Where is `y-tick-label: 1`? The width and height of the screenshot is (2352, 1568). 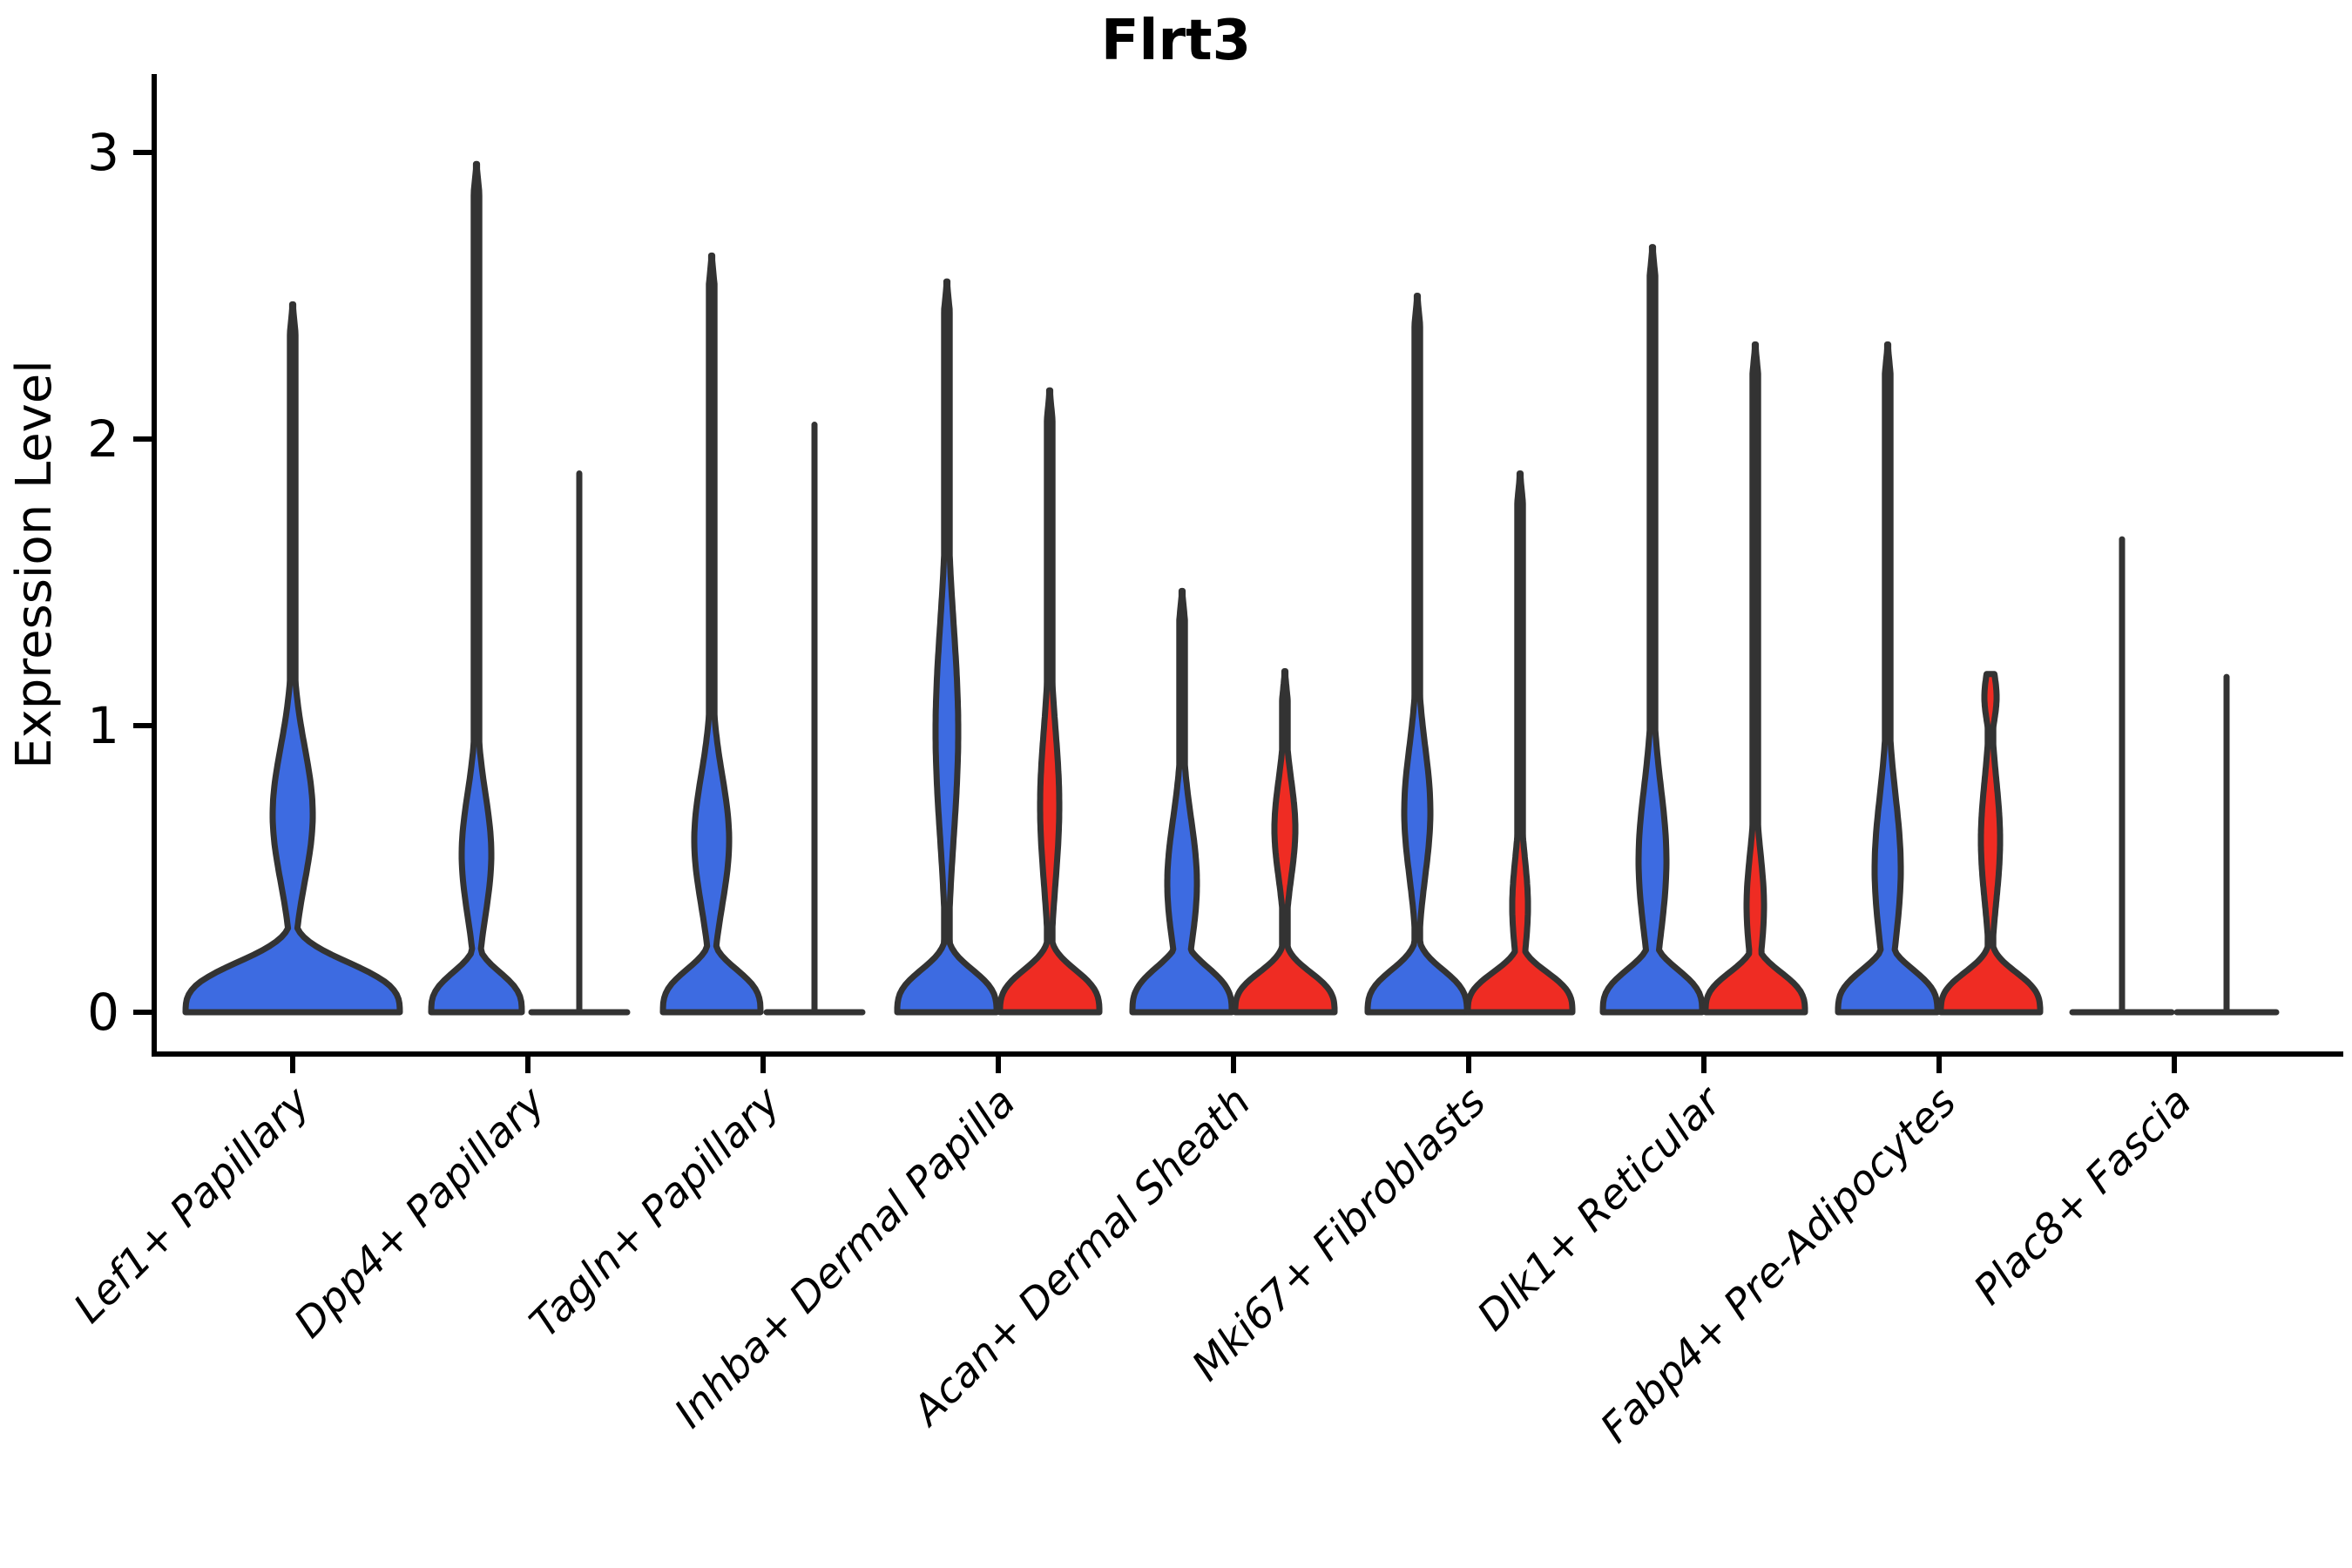 y-tick-label: 1 is located at coordinates (103, 726).